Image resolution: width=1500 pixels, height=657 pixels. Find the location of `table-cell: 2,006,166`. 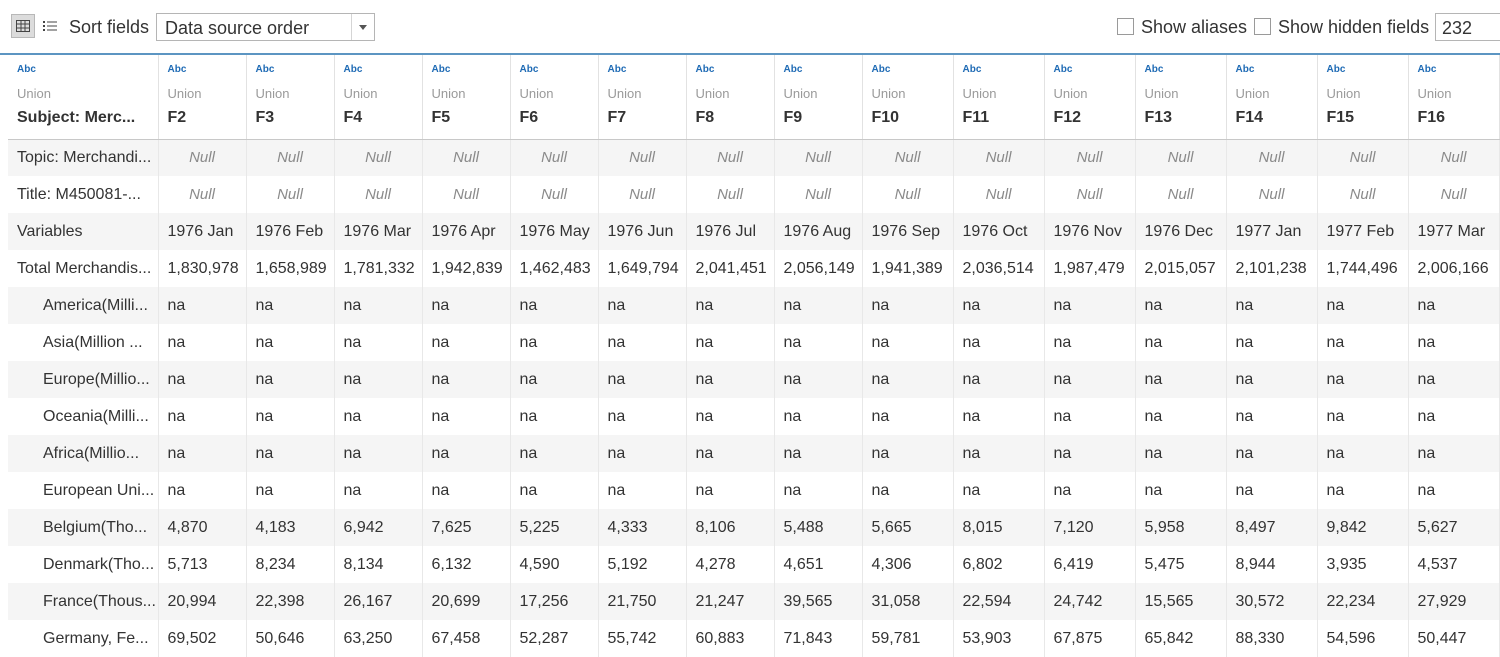

table-cell: 2,006,166 is located at coordinates (1454, 268).